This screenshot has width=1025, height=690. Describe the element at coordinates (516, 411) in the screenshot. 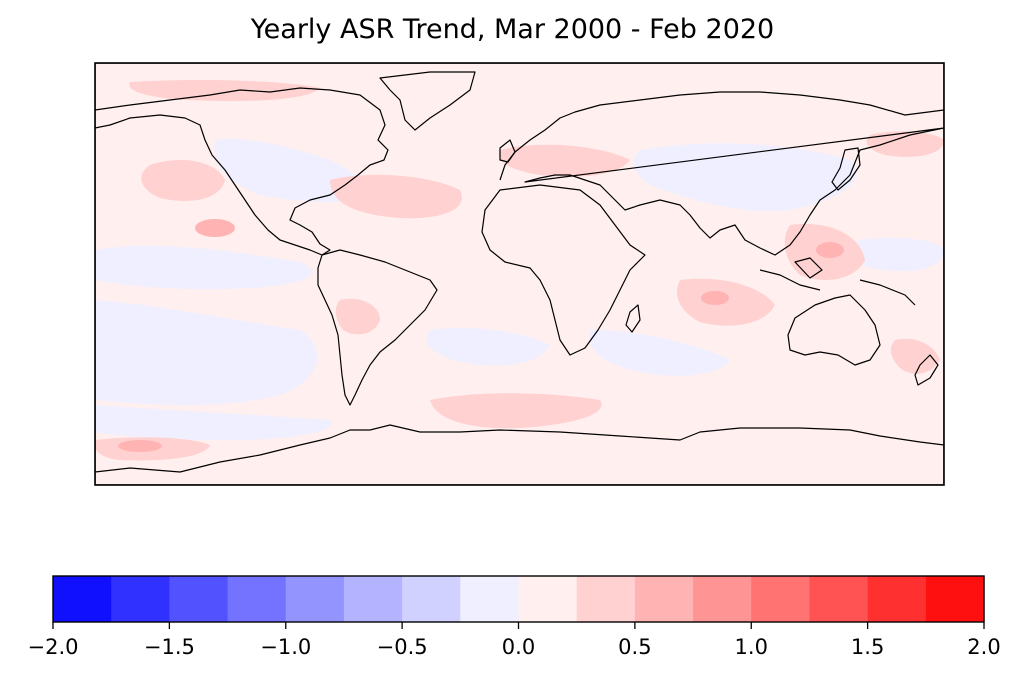

I see `warm-patch-south-atlantic-band` at that location.